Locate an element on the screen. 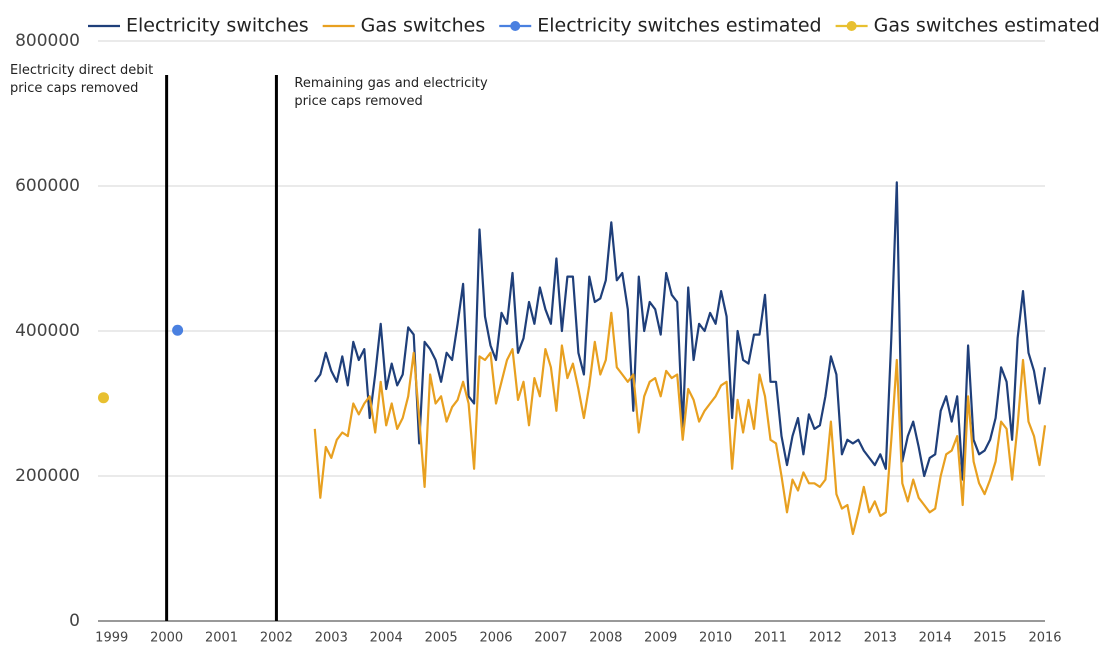  x-tick-label: 2014 is located at coordinates (935, 638).